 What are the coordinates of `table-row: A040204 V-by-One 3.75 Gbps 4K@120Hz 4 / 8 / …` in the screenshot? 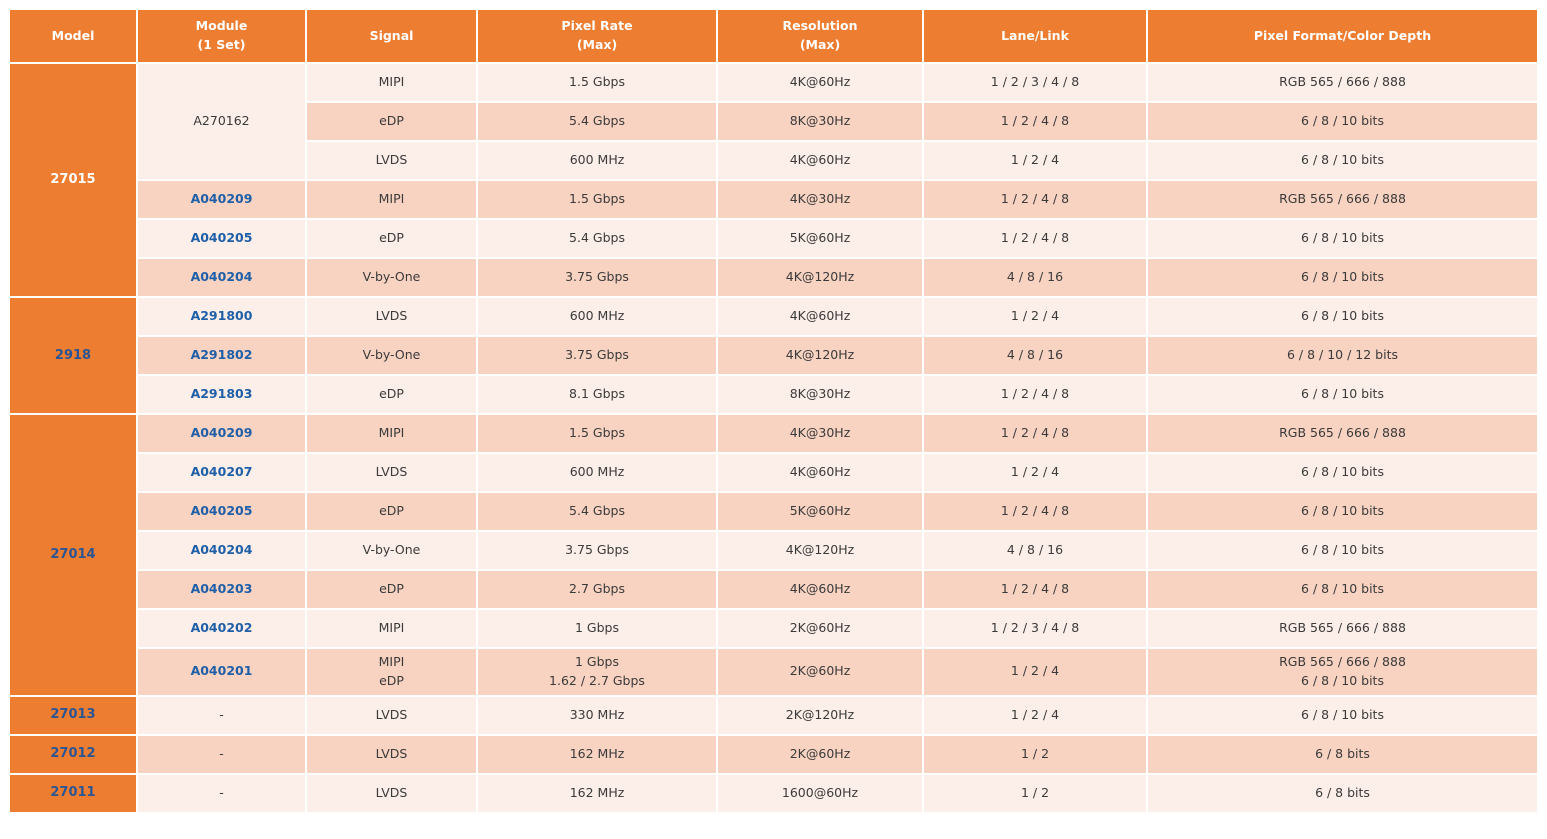 It's located at (773, 277).